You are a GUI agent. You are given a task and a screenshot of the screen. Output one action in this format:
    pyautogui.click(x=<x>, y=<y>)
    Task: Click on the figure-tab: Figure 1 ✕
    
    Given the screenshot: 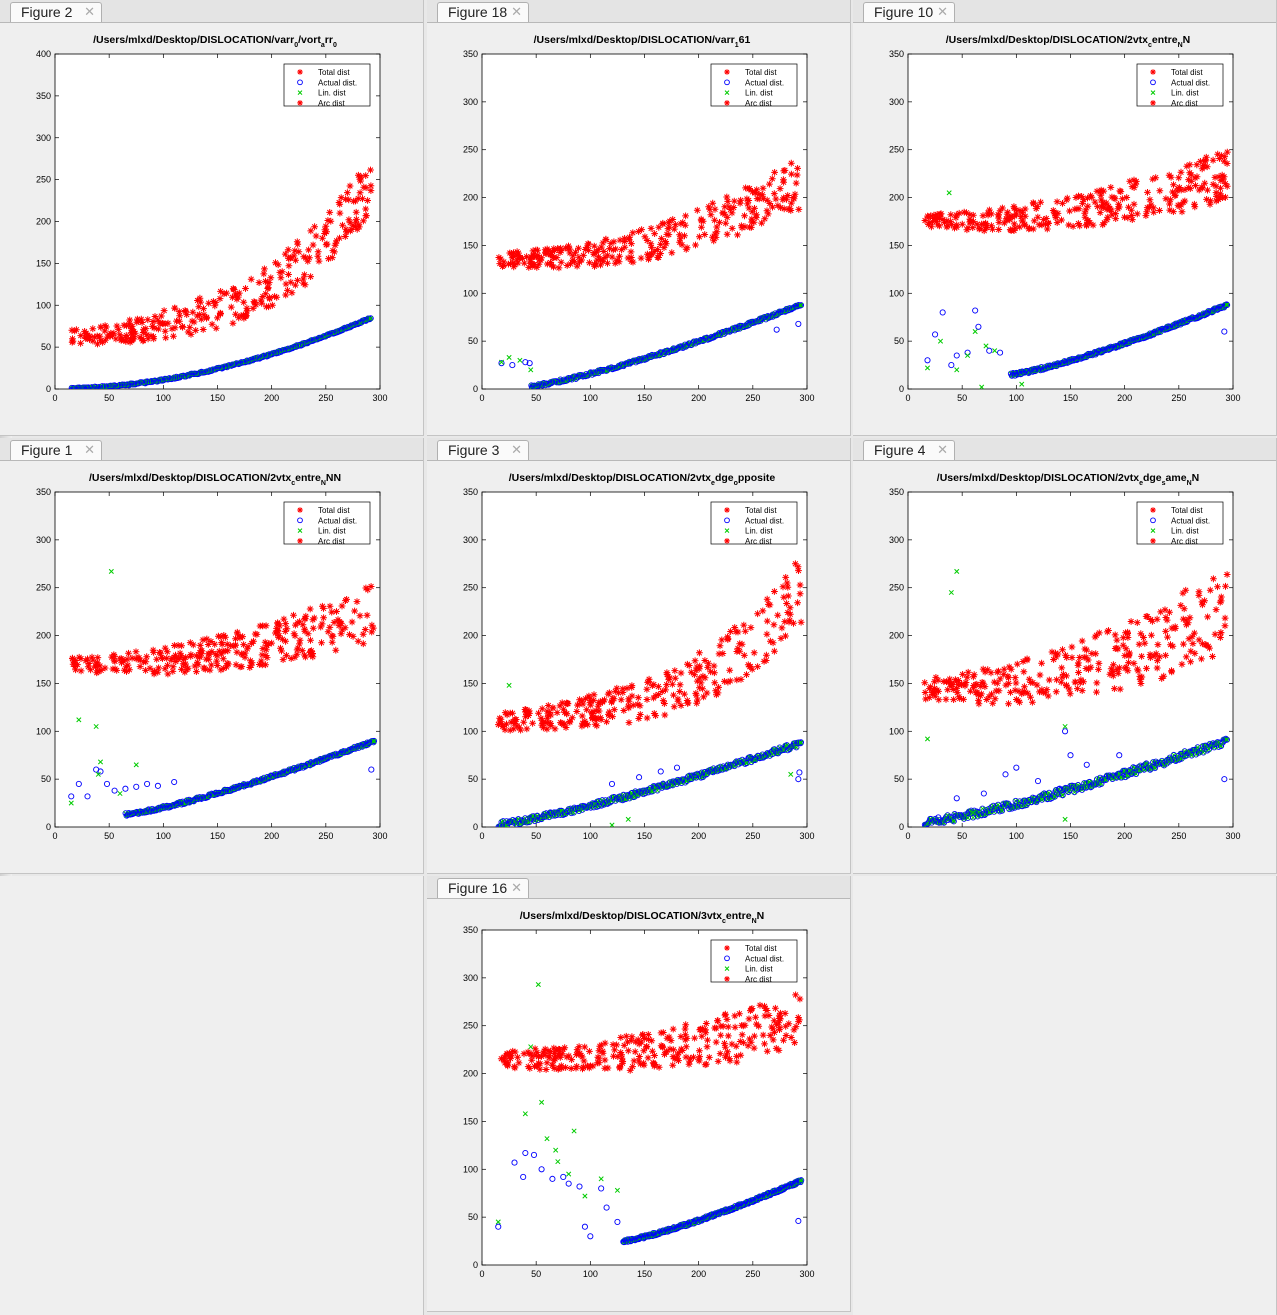 What is the action you would take?
    pyautogui.click(x=56, y=450)
    